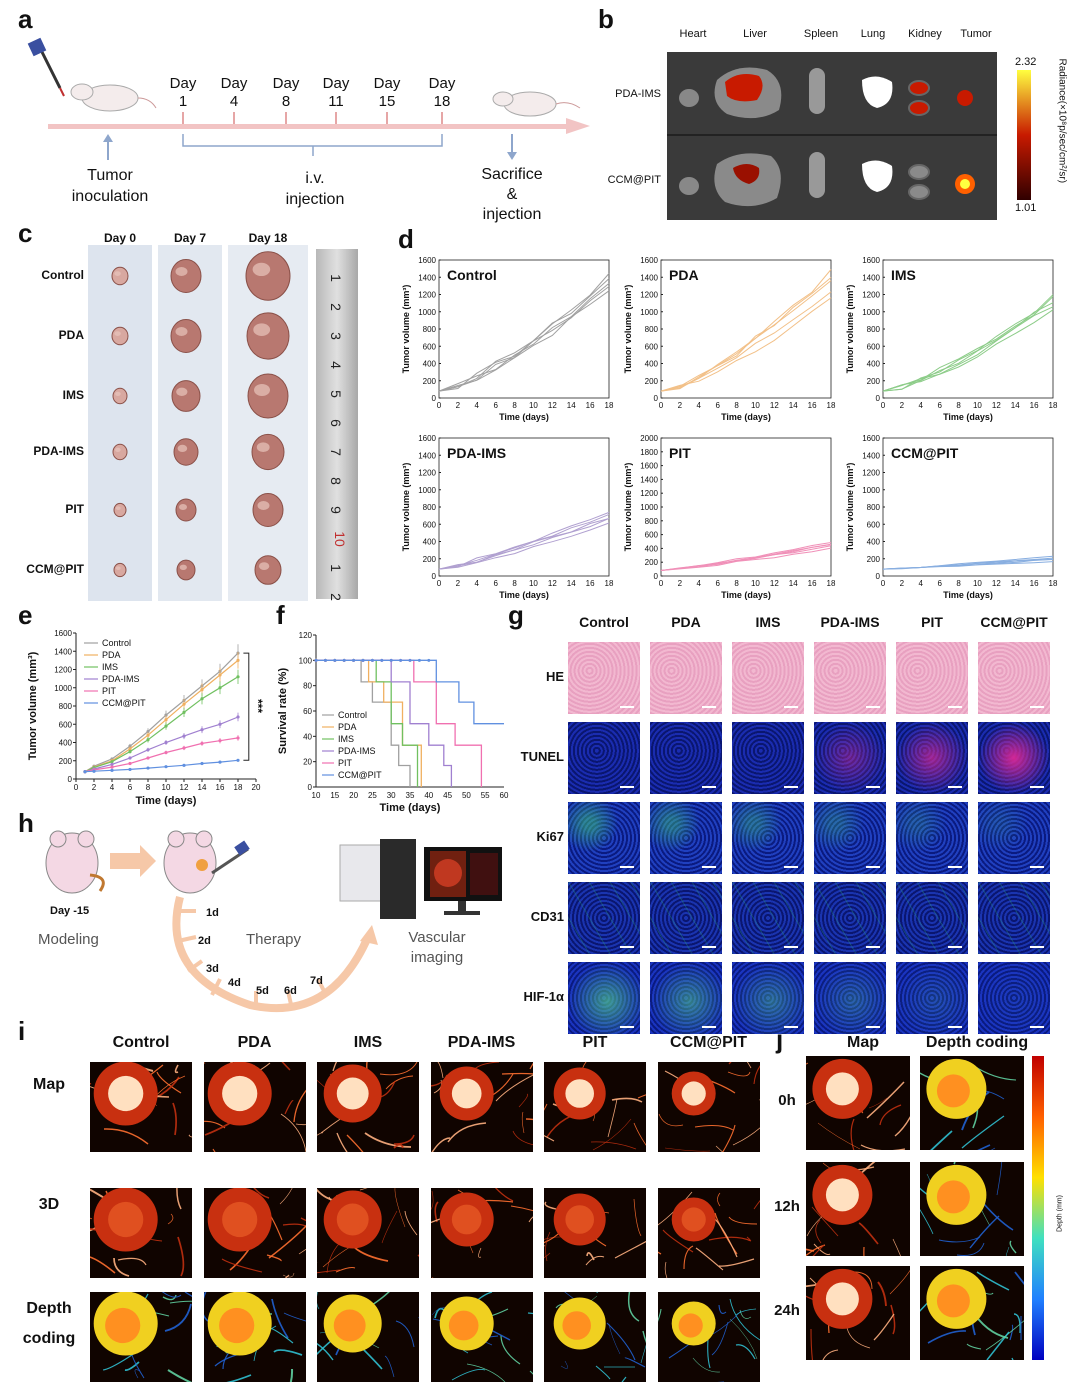  I want to click on organ-header: Heart, so click(693, 34).